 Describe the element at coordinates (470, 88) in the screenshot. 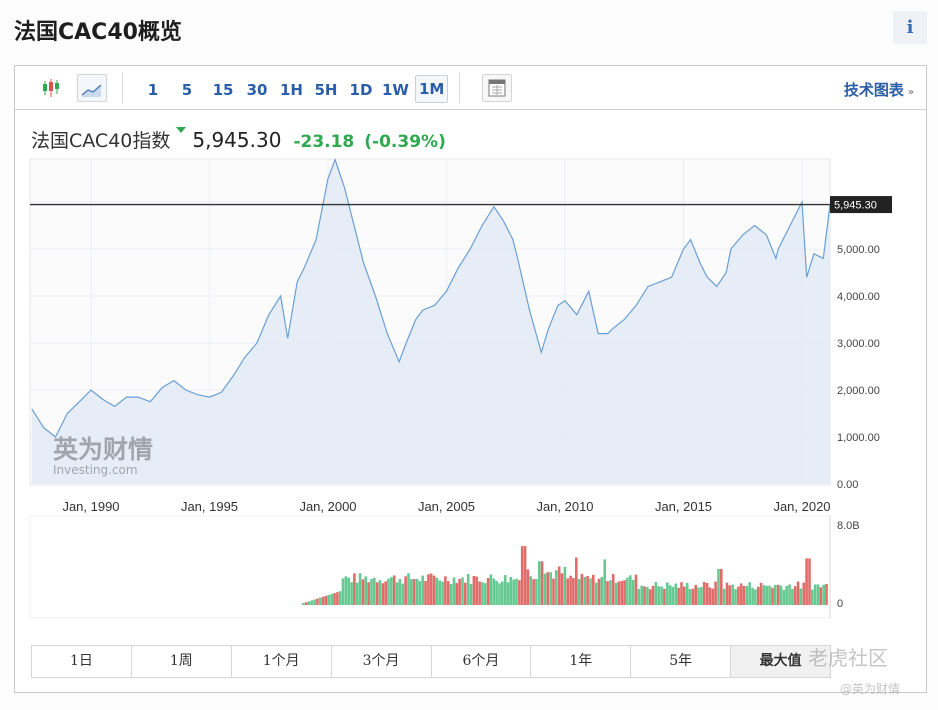

I see `chart-toolbar: 1 5 15 30 1H 5H 1D 1W 1M 技术图表»` at that location.